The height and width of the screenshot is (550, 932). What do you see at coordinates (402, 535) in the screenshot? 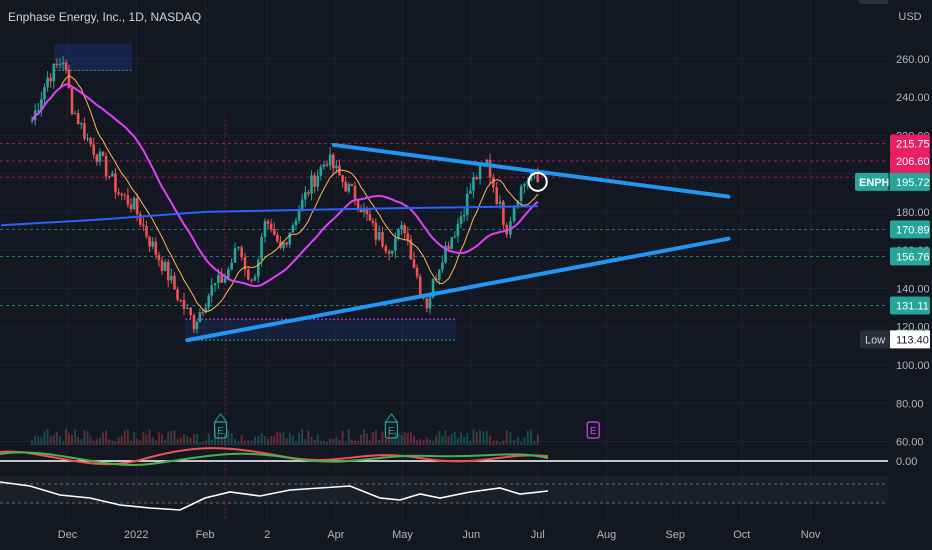
I see `time-tick: May` at bounding box center [402, 535].